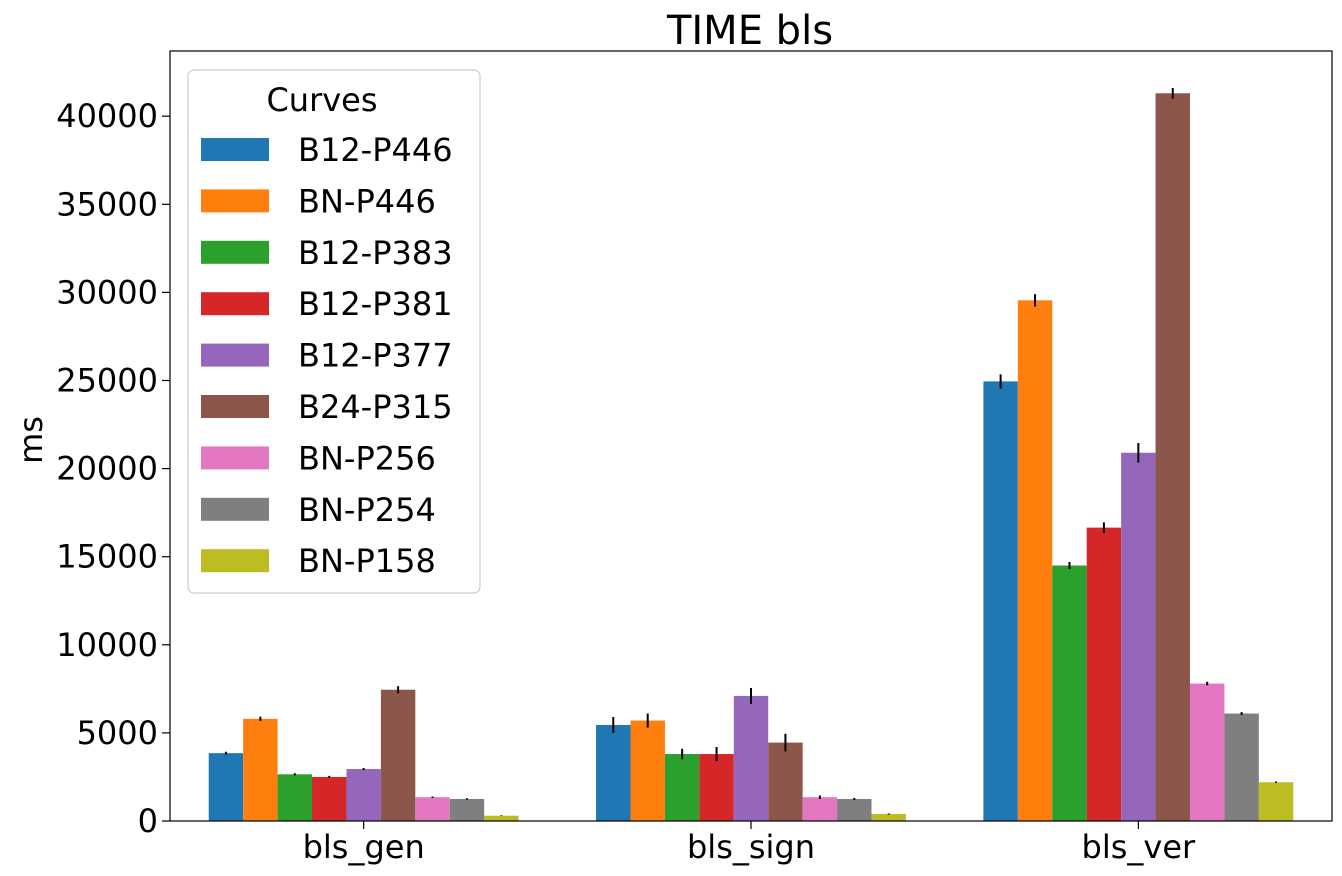 The image size is (1342, 876). I want to click on y-tick-label: 40000, so click(107, 116).